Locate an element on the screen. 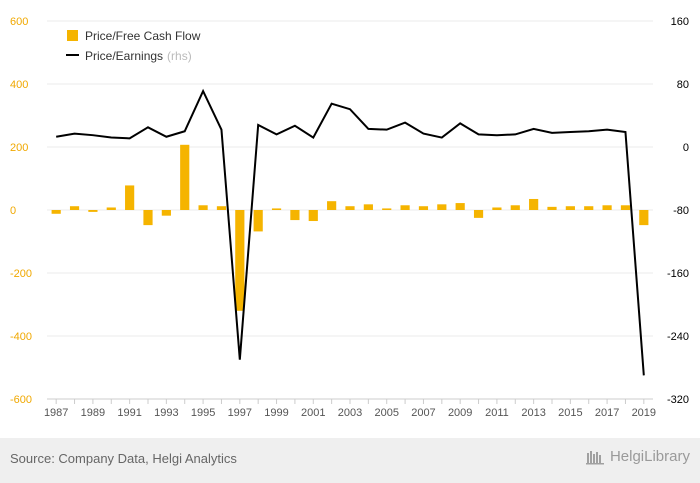  y-left-tick-label: 200 is located at coordinates (19, 148).